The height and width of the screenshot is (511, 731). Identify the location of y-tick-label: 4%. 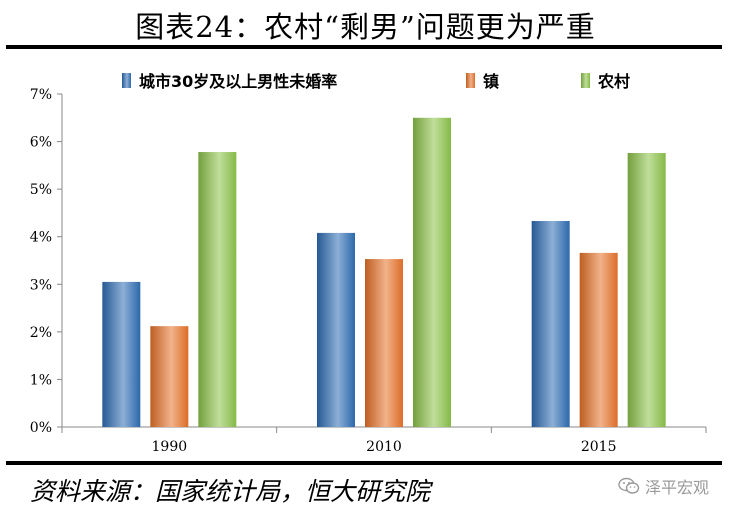
(41, 238).